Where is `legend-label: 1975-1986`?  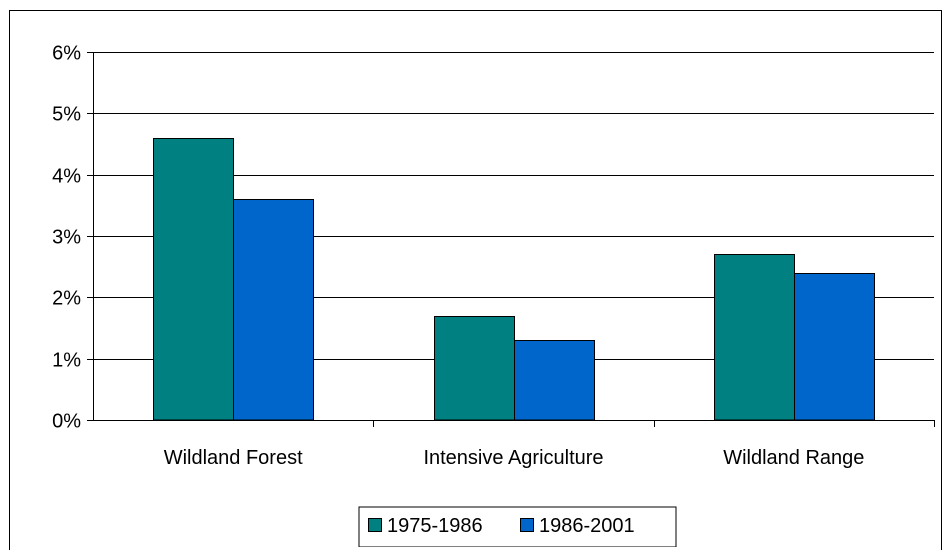 legend-label: 1975-1986 is located at coordinates (435, 526).